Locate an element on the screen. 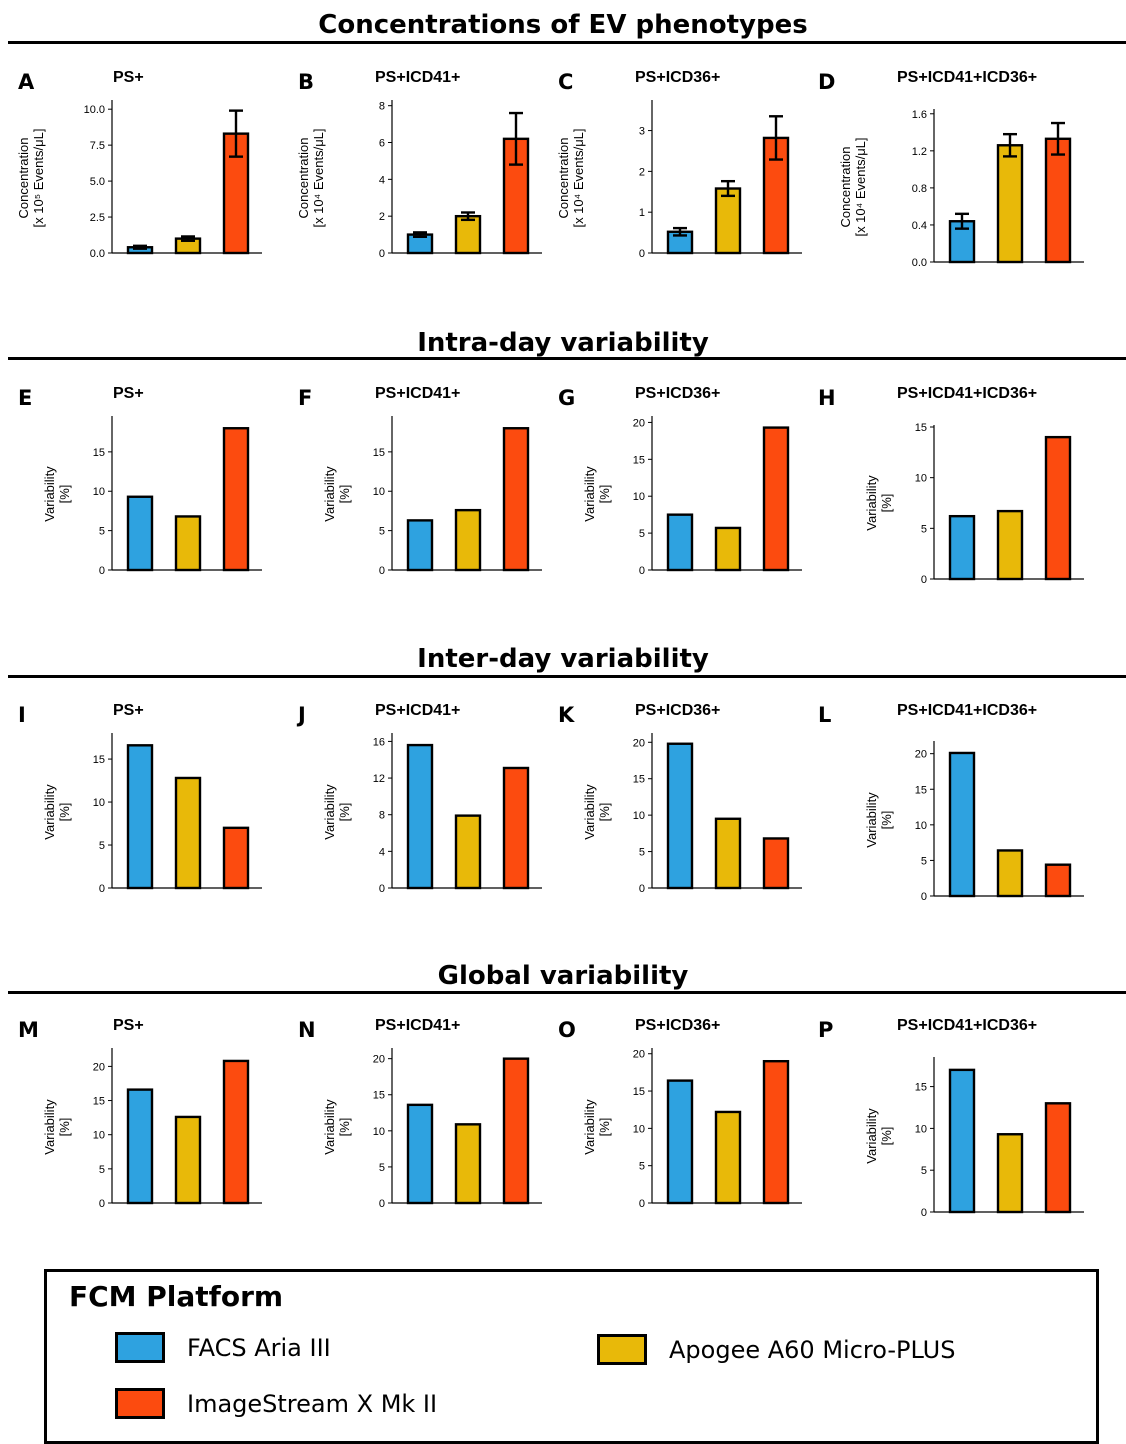 The image size is (1126, 1444). y-tick-label: 20 is located at coordinates (921, 755).